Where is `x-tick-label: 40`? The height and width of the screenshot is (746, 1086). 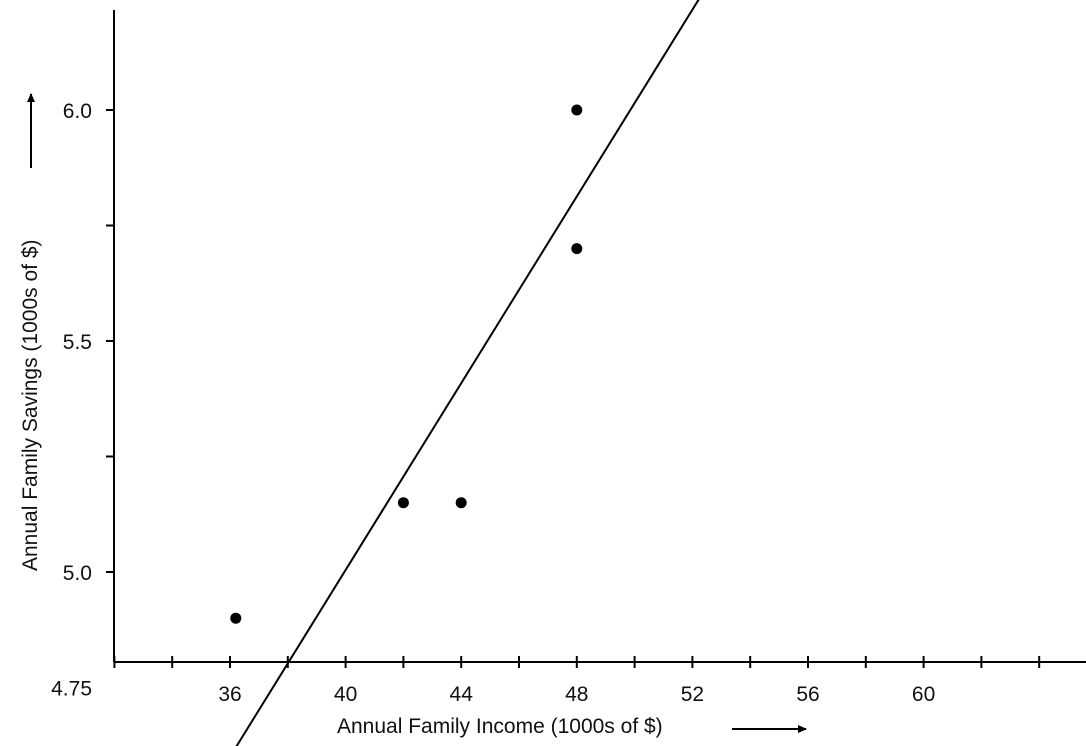
x-tick-label: 40 is located at coordinates (345, 694).